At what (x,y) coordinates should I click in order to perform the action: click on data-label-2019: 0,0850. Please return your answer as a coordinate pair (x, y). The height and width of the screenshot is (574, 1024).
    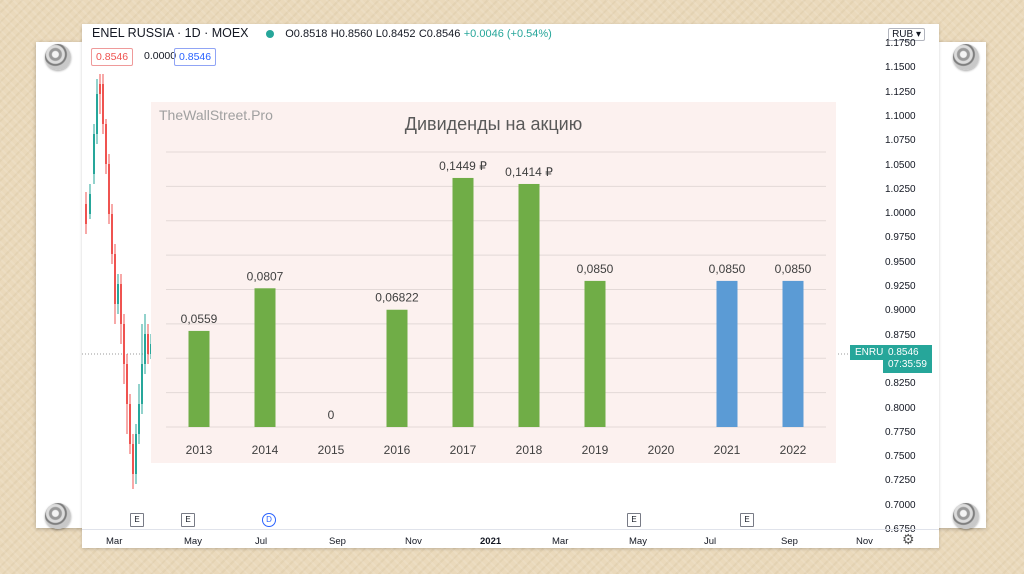
    Looking at the image, I should click on (595, 269).